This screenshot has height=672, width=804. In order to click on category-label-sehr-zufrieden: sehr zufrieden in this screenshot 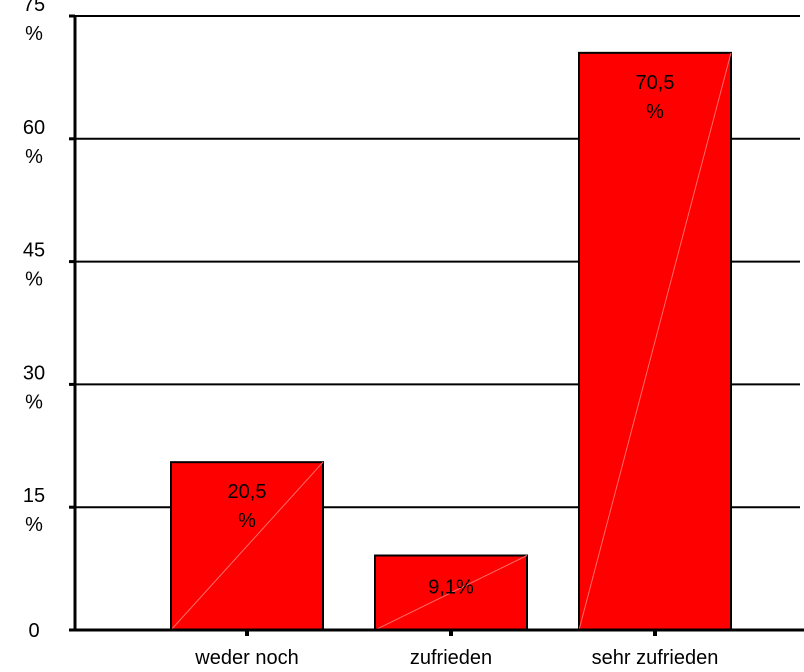, I will do `click(655, 658)`.